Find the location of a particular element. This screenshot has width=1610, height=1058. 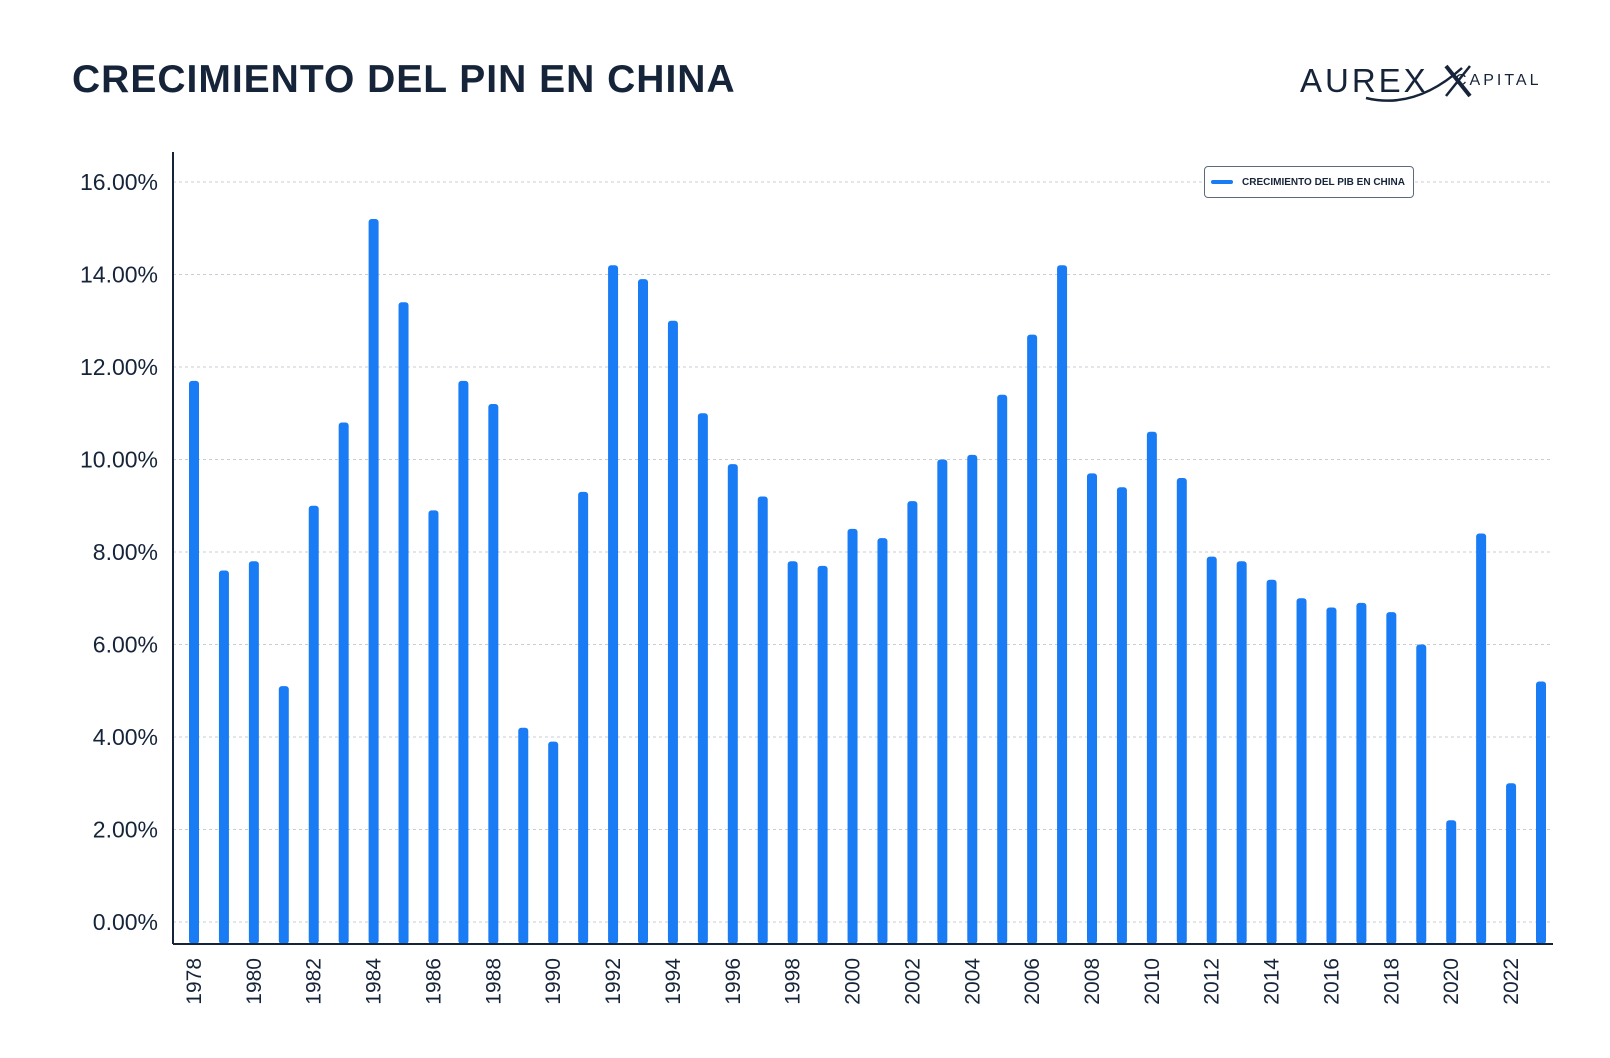

brand-logo: AUREX CAPITAL is located at coordinates (1425, 83).